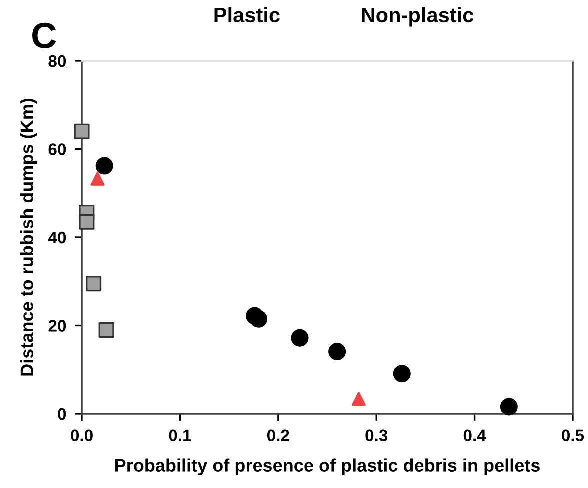 The image size is (588, 488). Describe the element at coordinates (328, 467) in the screenshot. I see `x-axis-title: Probability of presence of plastic debris in pellets` at that location.